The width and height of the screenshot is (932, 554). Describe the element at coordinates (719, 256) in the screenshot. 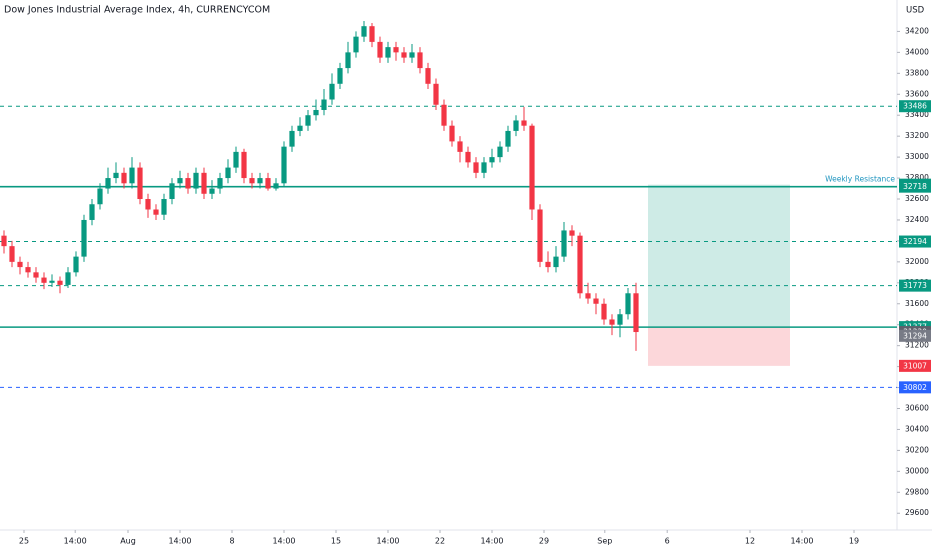

I see `profit-zone` at that location.